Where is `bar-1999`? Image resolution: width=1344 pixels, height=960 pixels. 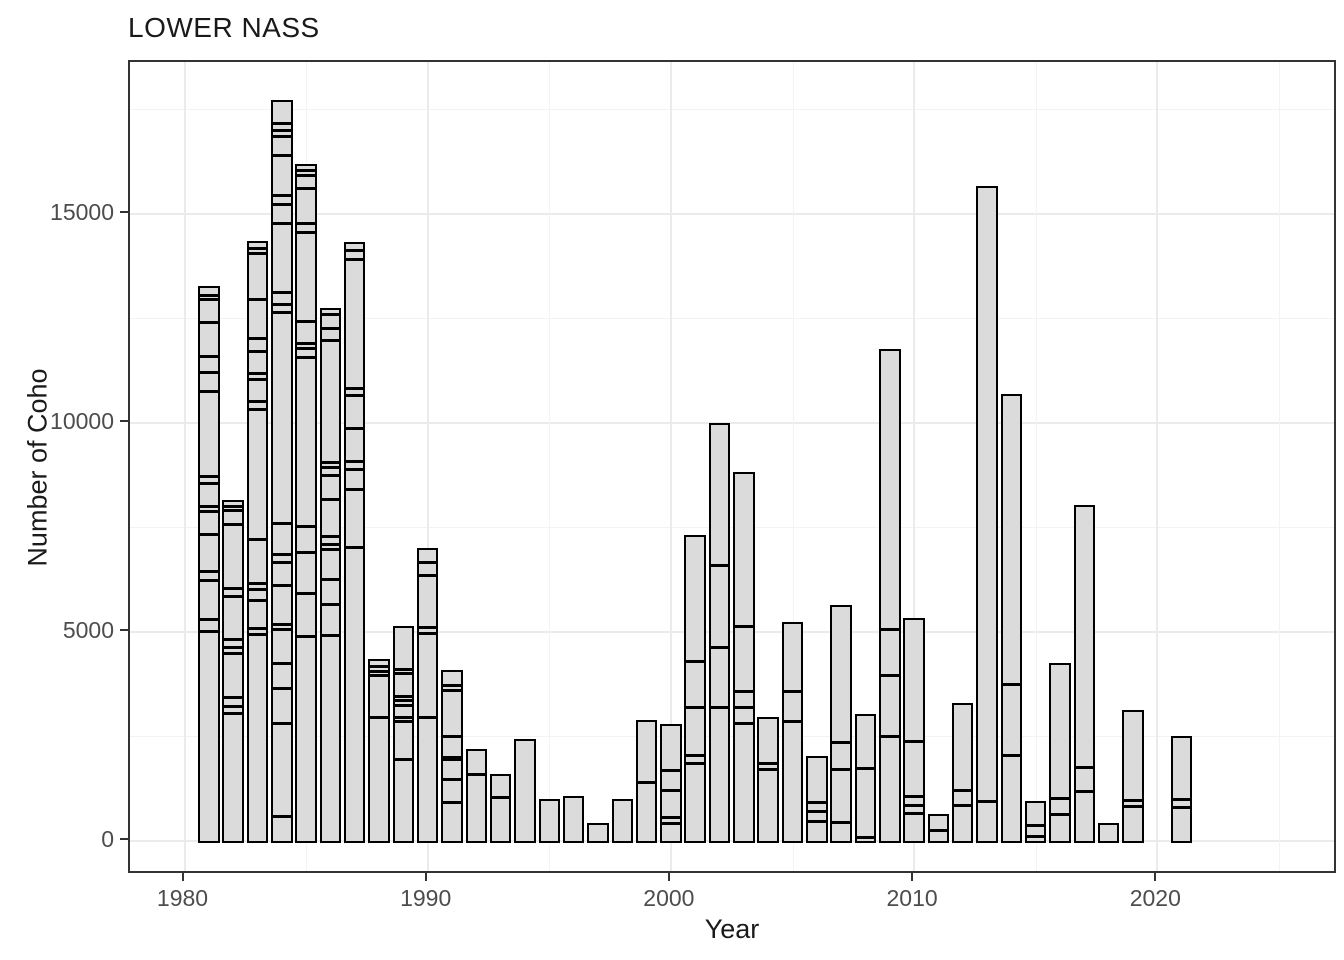
bar-1999 is located at coordinates (646, 781).